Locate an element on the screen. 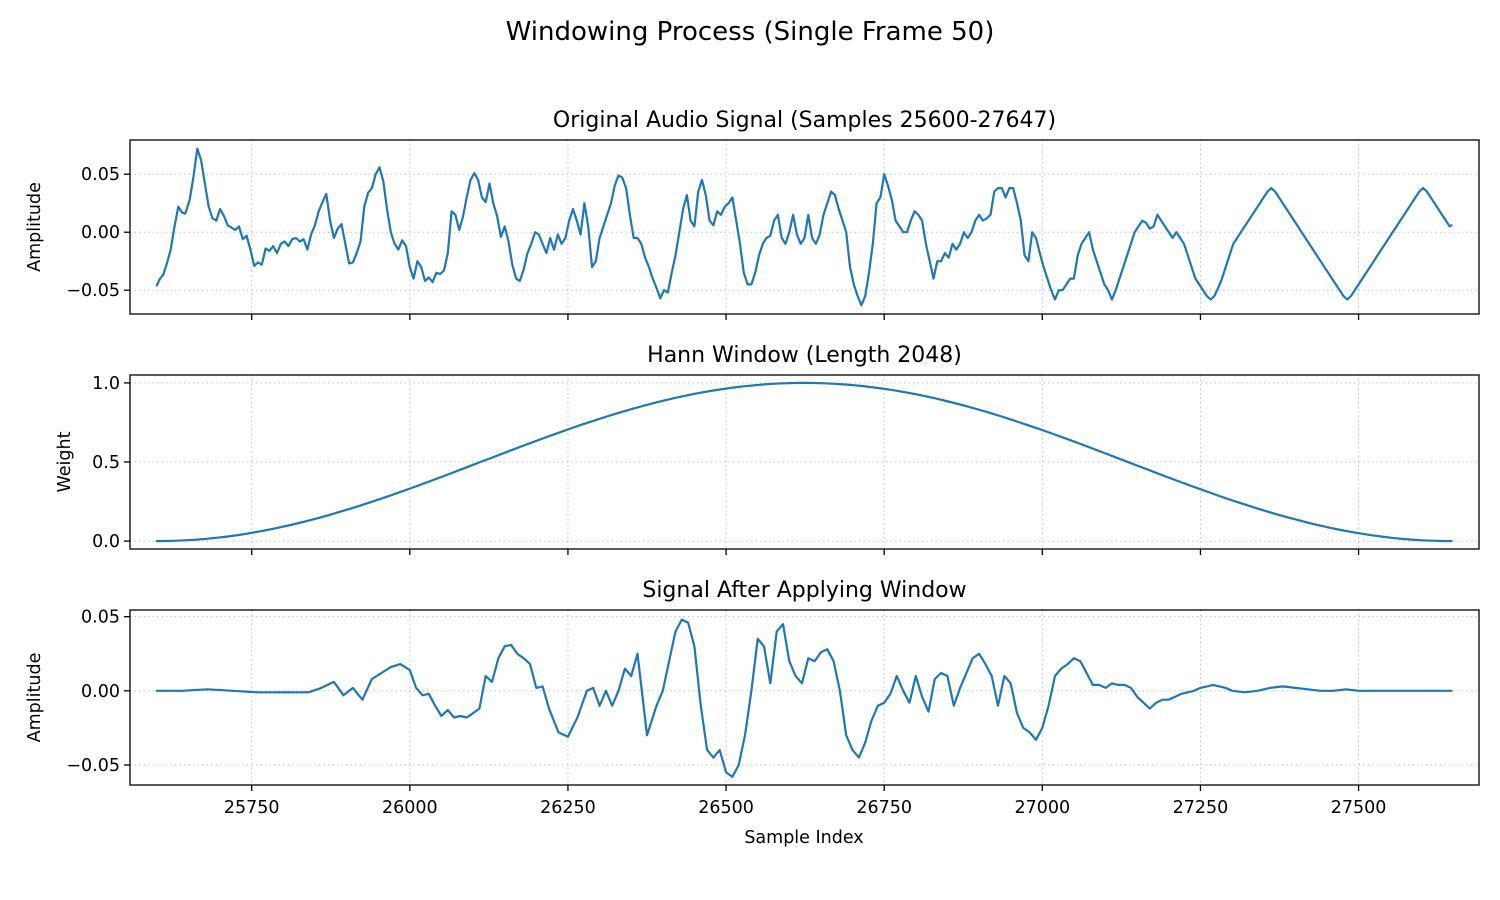 Image resolution: width=1500 pixels, height=900 pixels. x-tick-label: 27250 is located at coordinates (1201, 808).